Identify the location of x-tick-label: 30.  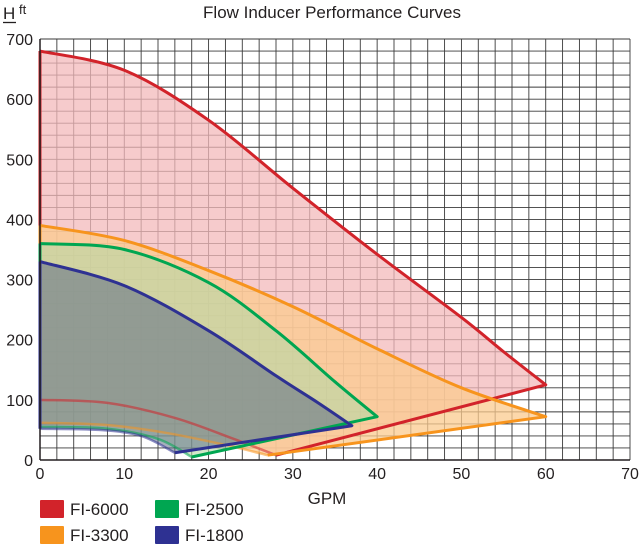
(293, 474).